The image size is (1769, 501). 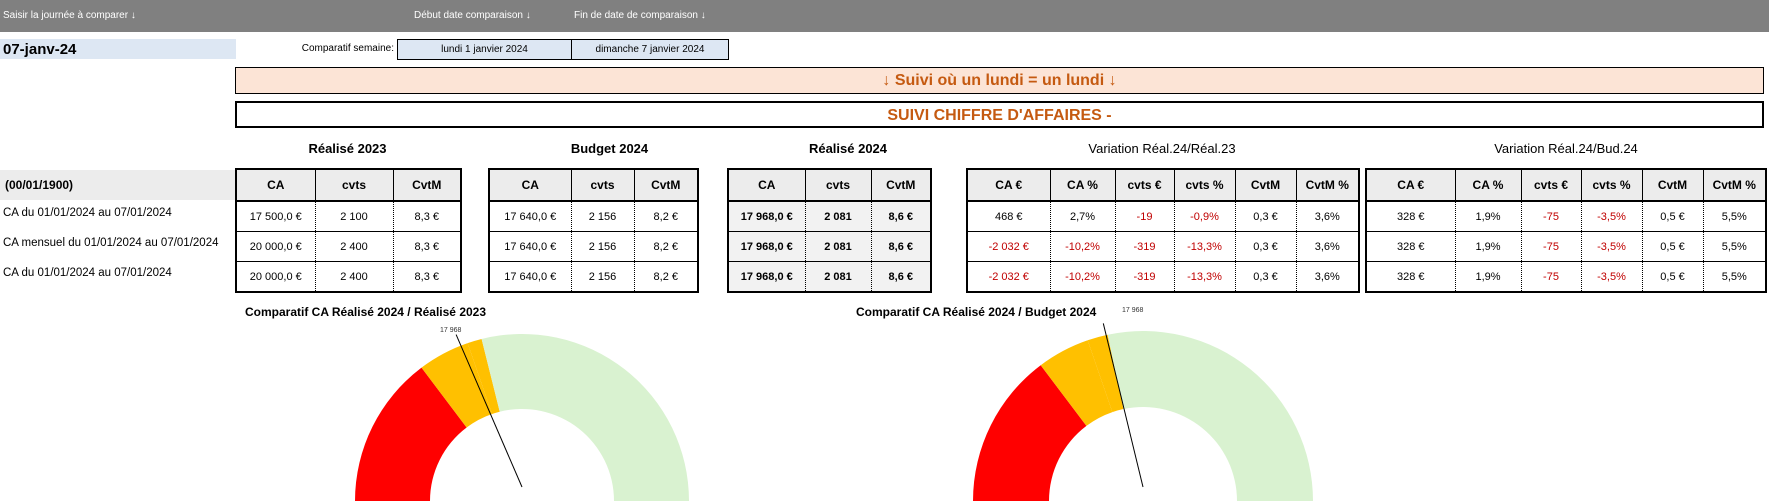 I want to click on col-header: CA %, so click(x=1488, y=185).